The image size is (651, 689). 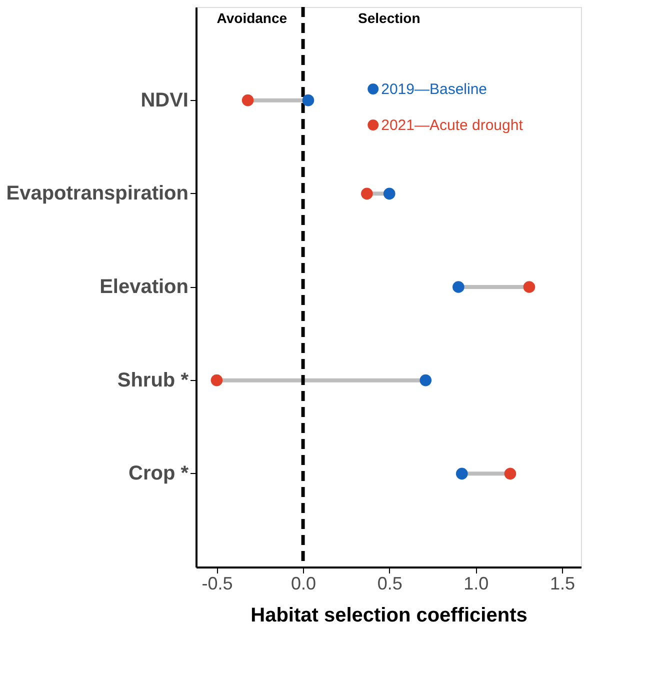 I want to click on y-tick-label: Shrub *, so click(x=153, y=380).